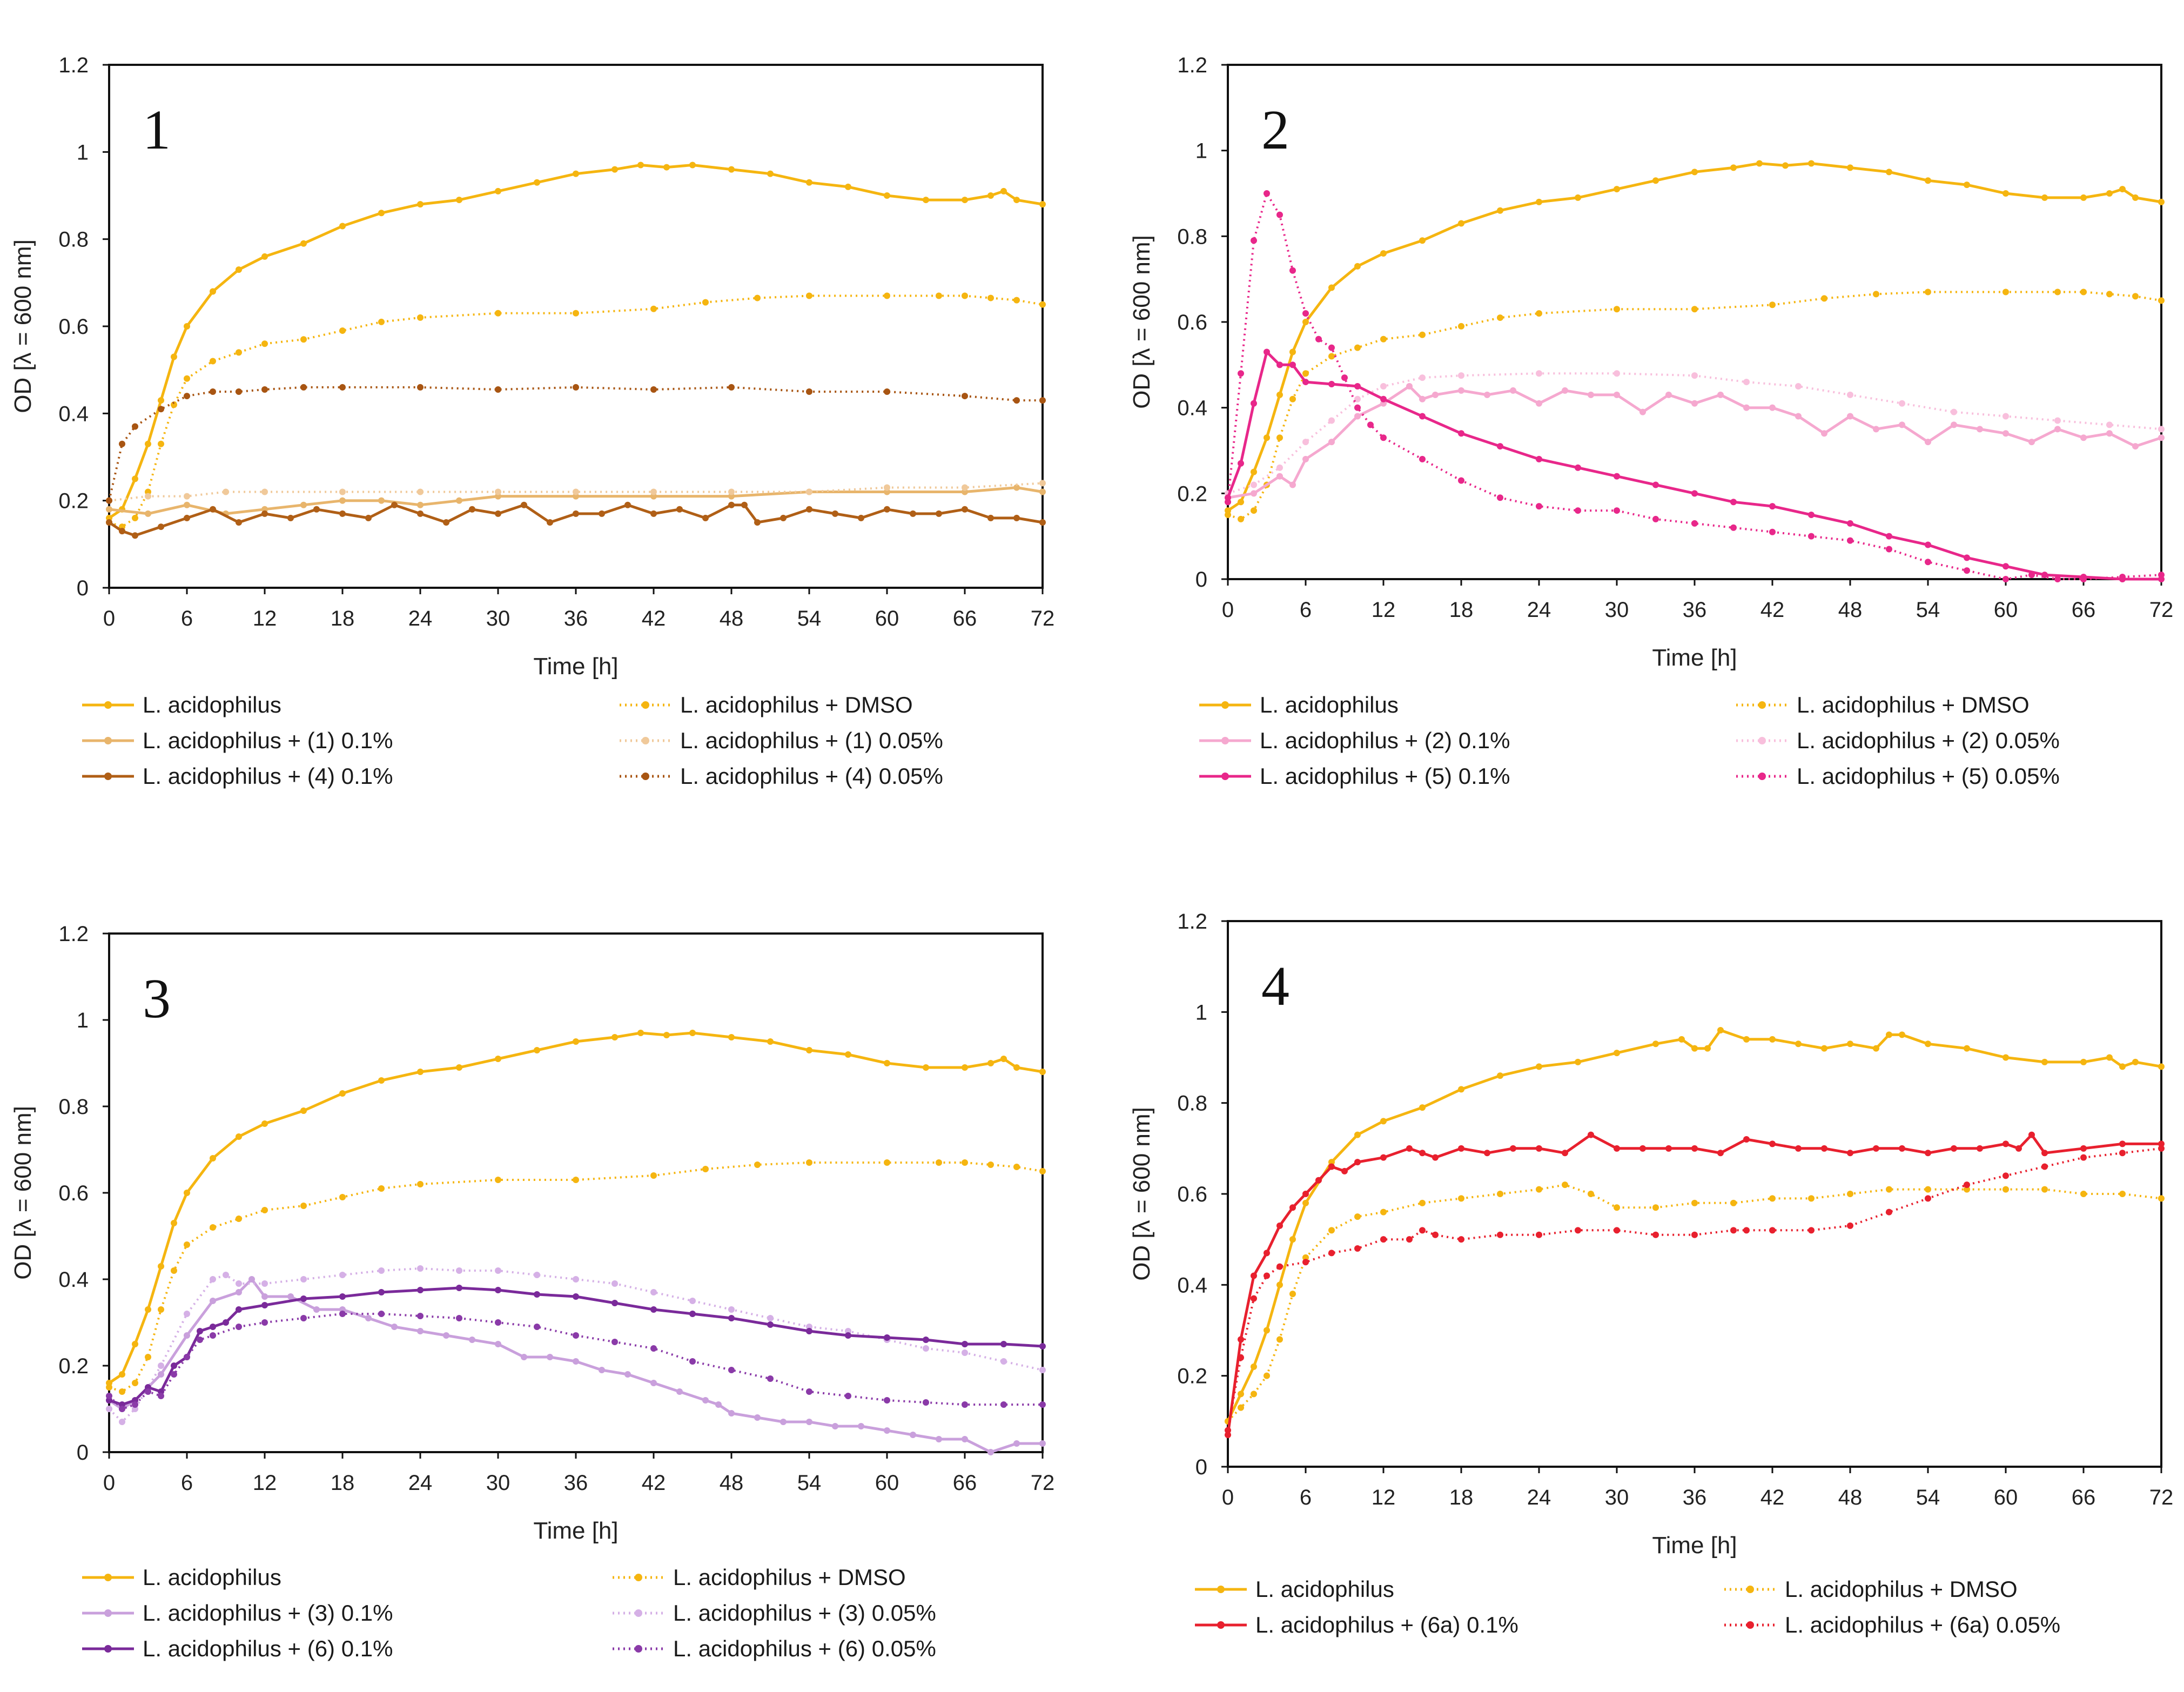  What do you see at coordinates (1387, 1624) in the screenshot?
I see `legend-label: L. acidophilus + (6a) 0.1%` at bounding box center [1387, 1624].